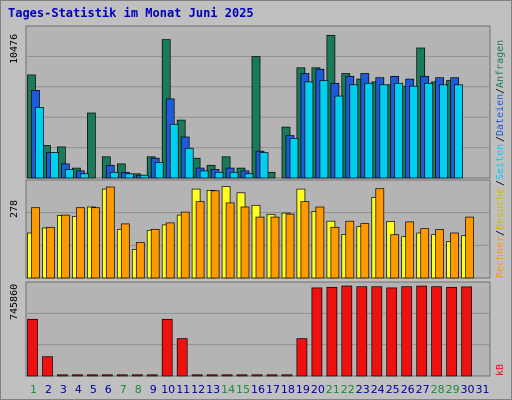 The height and width of the screenshot is (400, 512). What do you see at coordinates (48, 389) in the screenshot?
I see `x-tick-label-day-2: 2` at bounding box center [48, 389].